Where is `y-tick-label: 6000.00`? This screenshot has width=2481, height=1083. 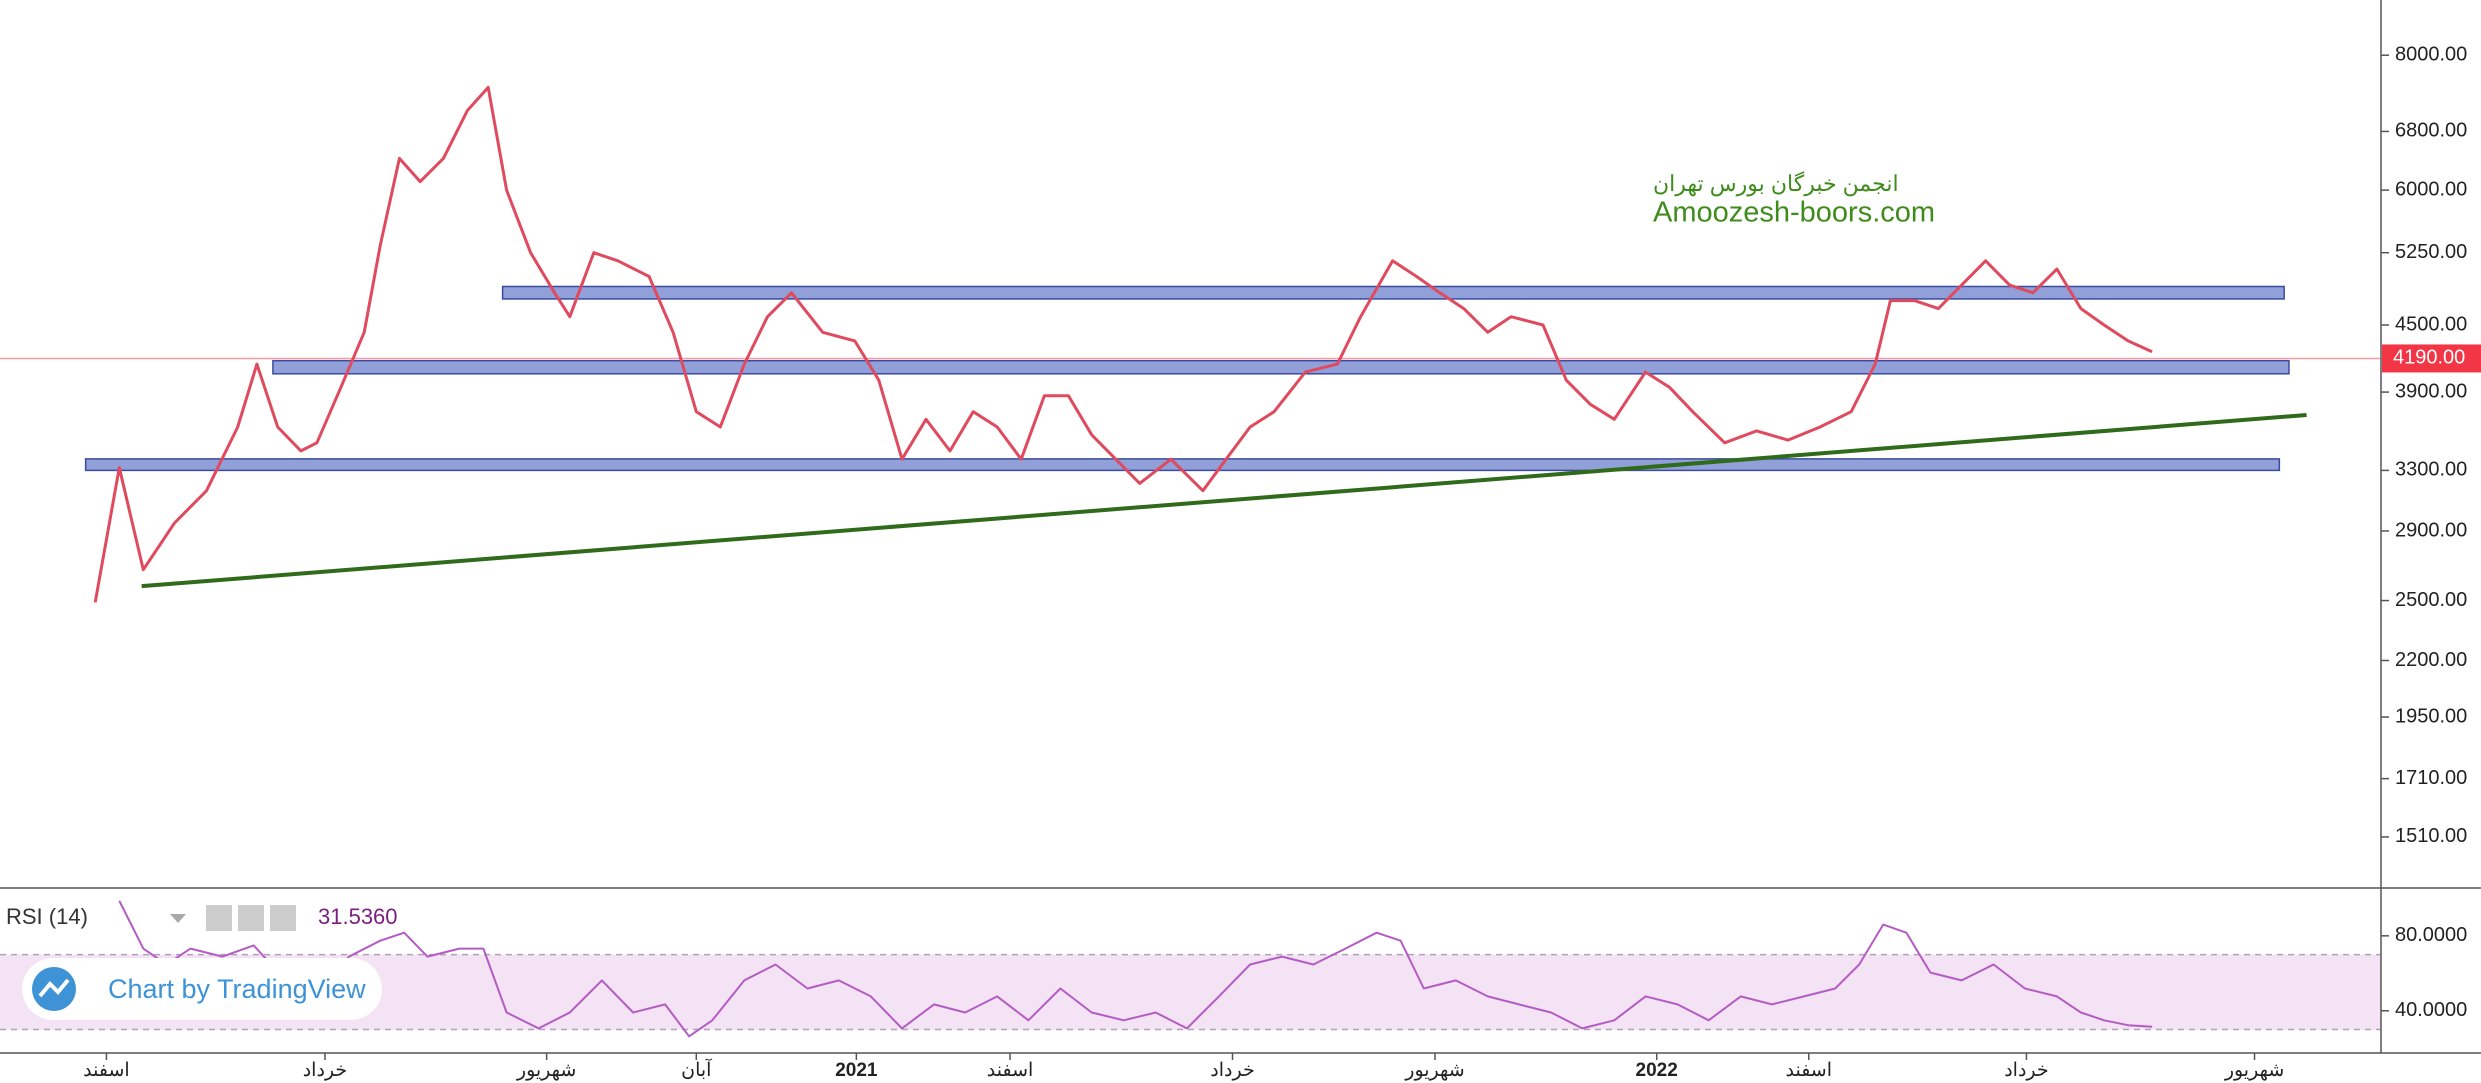 y-tick-label: 6000.00 is located at coordinates (2431, 189).